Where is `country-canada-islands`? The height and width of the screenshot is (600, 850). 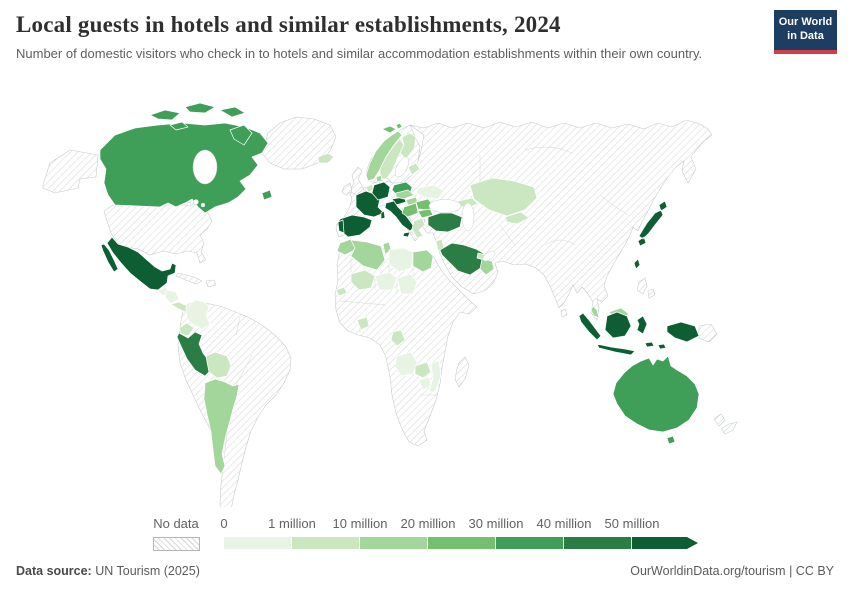 country-canada-islands is located at coordinates (211, 151).